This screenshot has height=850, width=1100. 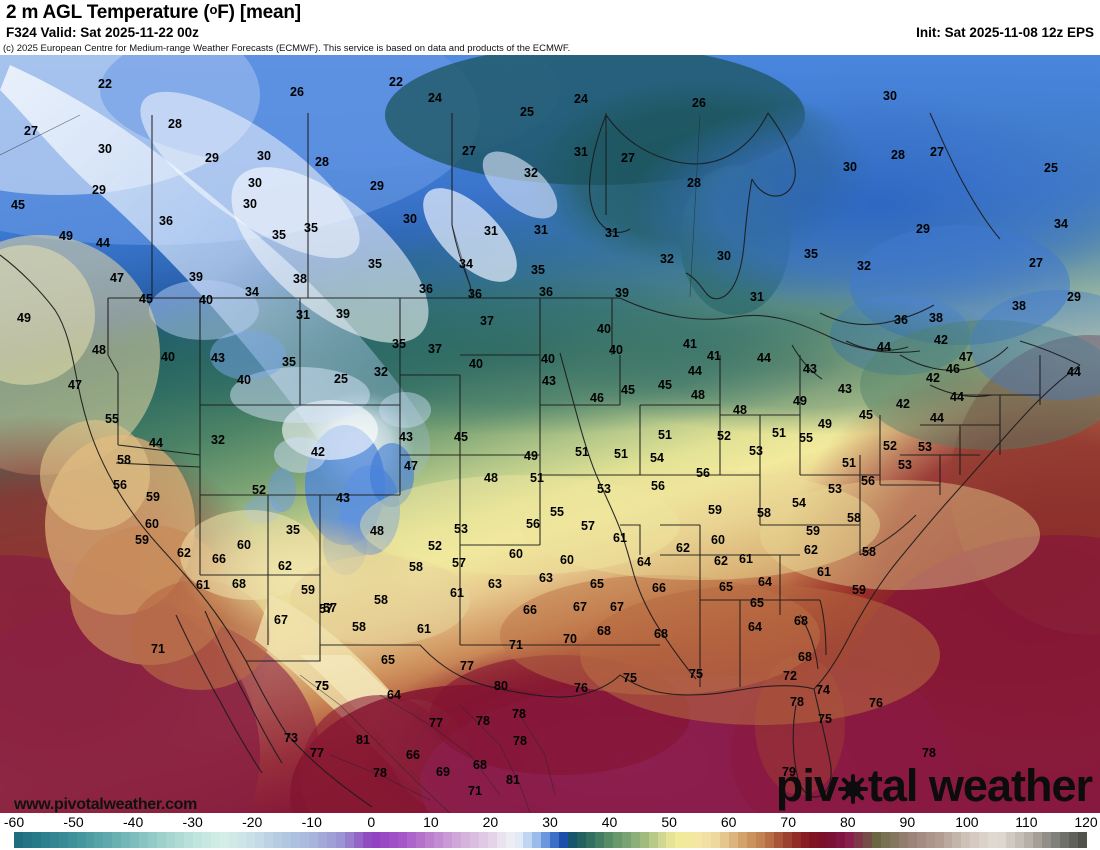 I want to click on contour-label: 59, so click(x=153, y=496).